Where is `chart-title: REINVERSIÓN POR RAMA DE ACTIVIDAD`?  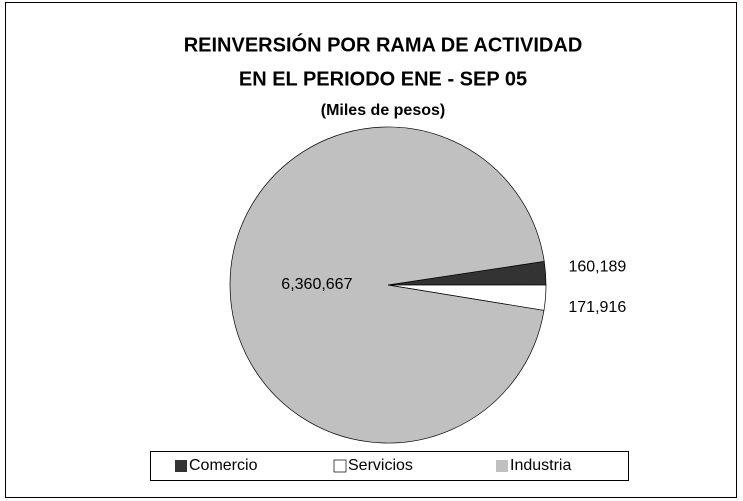
chart-title: REINVERSIÓN POR RAMA DE ACTIVIDAD is located at coordinates (383, 44).